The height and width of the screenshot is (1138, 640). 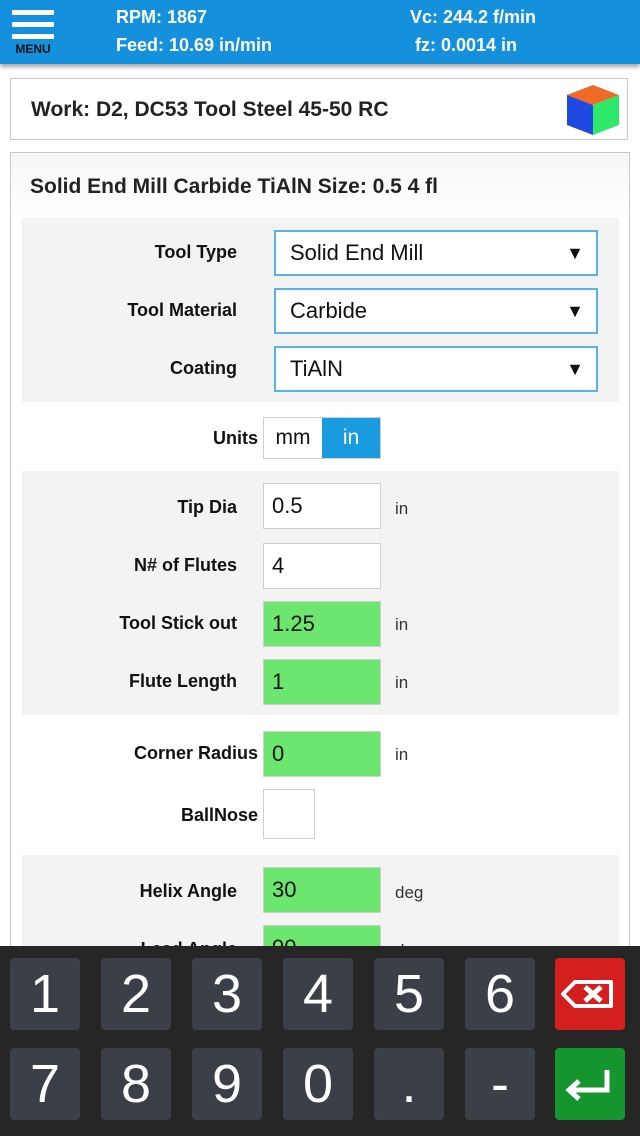 What do you see at coordinates (33, 32) in the screenshot?
I see `menu-button: MENU` at bounding box center [33, 32].